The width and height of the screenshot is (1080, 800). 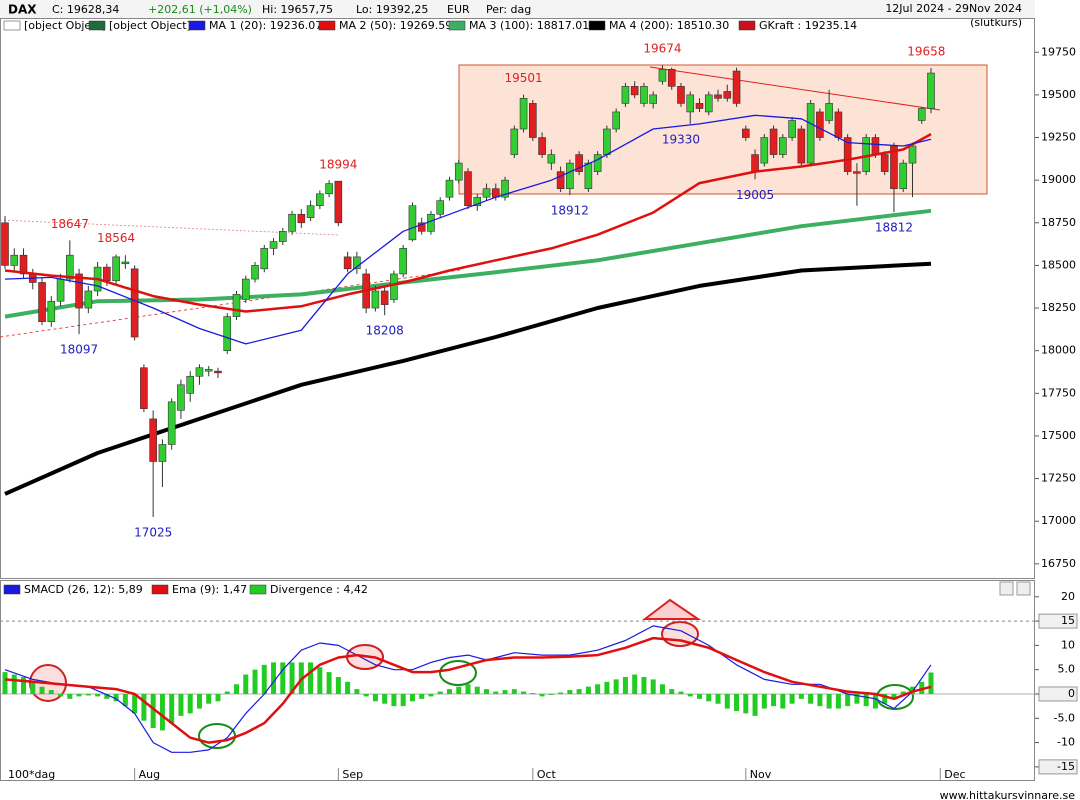 What do you see at coordinates (1058, 51) in the screenshot?
I see `y-tick-label: 19750` at bounding box center [1058, 51].